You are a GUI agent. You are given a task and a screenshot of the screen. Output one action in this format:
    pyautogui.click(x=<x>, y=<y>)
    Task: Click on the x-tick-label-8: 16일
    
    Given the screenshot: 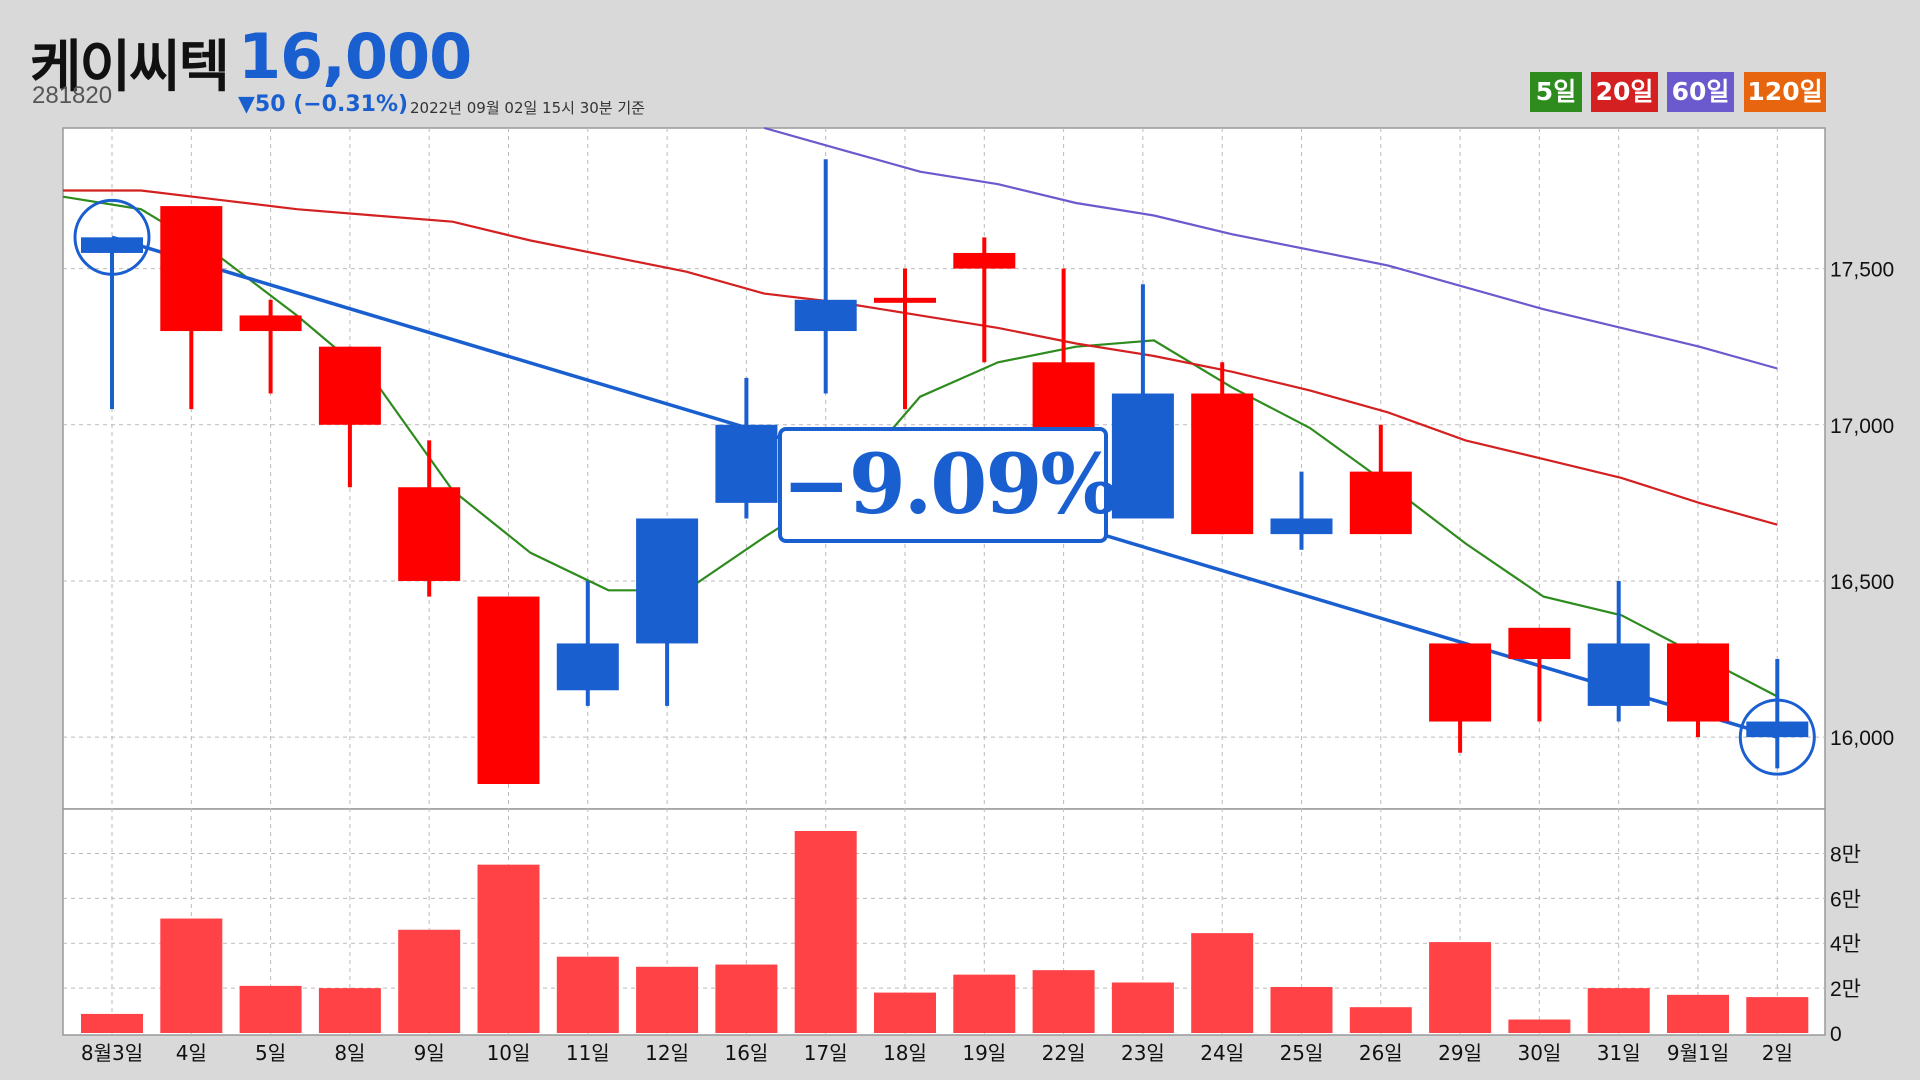 What is the action you would take?
    pyautogui.click(x=746, y=1053)
    